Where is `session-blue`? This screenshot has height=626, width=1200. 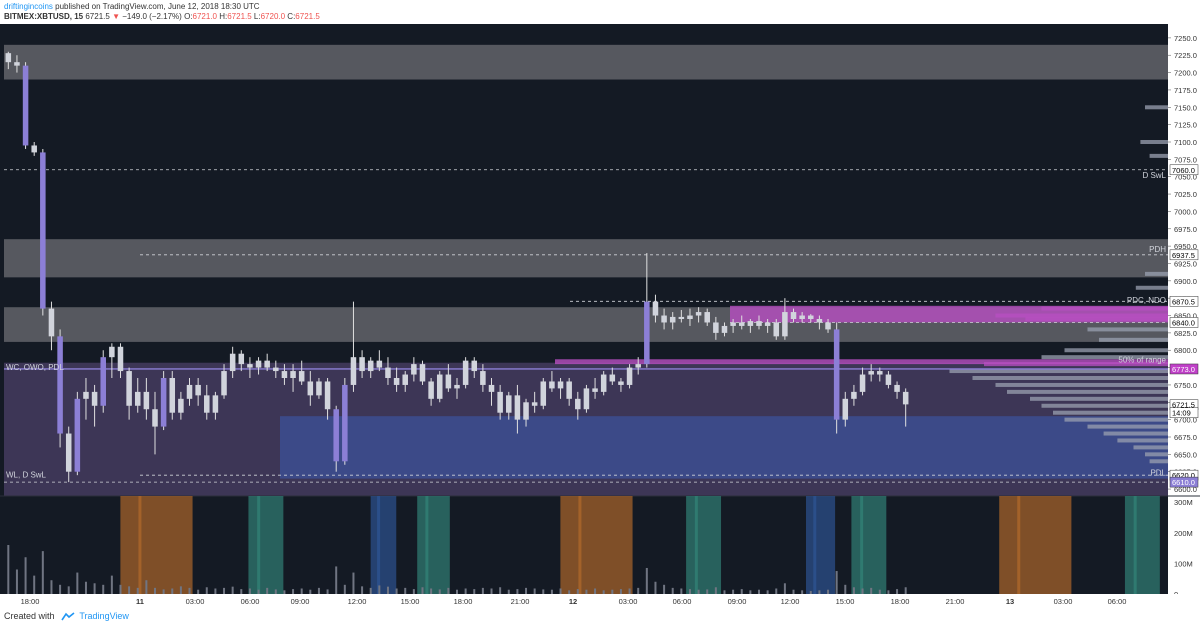 session-blue is located at coordinates (383, 545).